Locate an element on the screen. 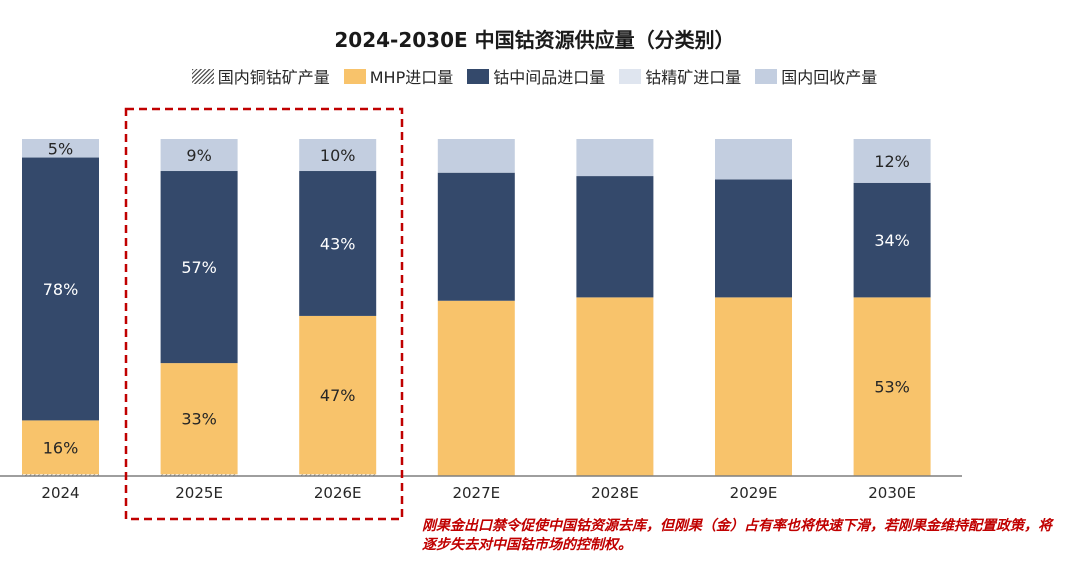 This screenshot has width=1069, height=561. data-label: 53% is located at coordinates (892, 387).